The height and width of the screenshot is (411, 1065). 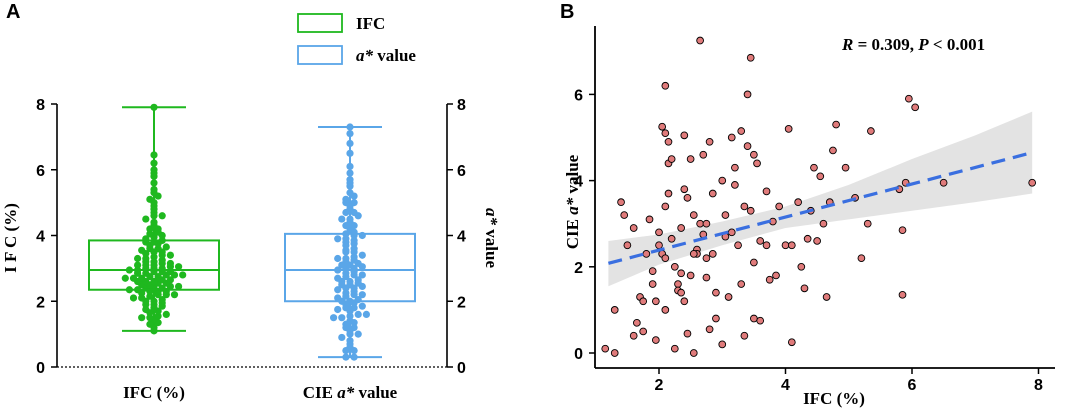 I want to click on right-tick-label: 4, so click(x=461, y=237).